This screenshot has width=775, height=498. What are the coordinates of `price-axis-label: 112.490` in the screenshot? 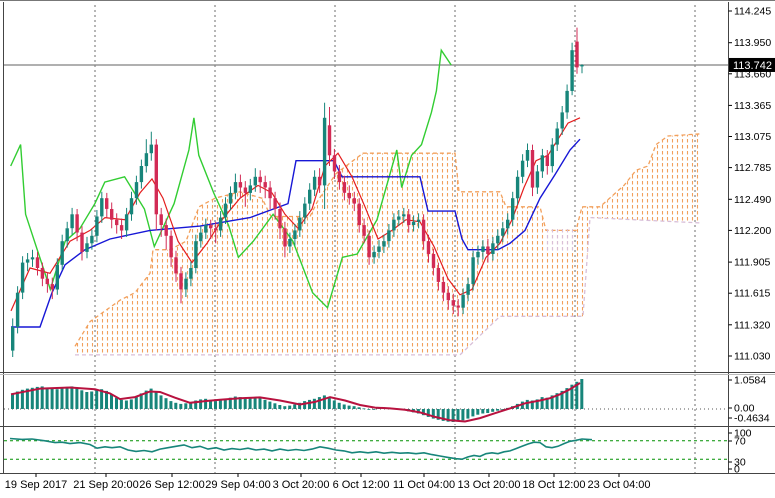 It's located at (752, 200).